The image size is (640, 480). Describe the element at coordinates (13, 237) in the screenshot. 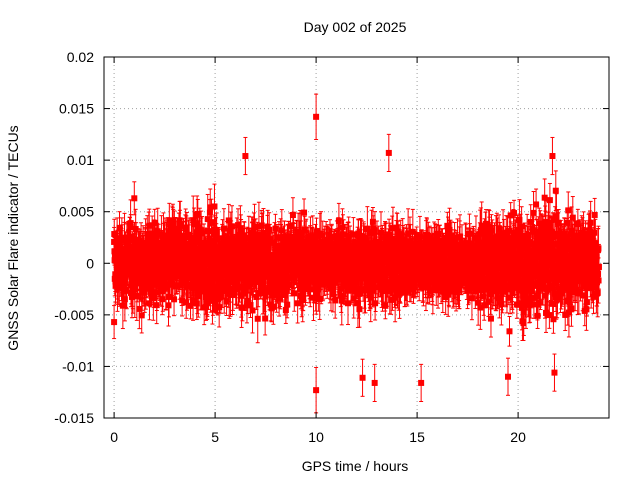

I see `y-axis-label: GNSS Solar Flare indicator / TECUs` at that location.